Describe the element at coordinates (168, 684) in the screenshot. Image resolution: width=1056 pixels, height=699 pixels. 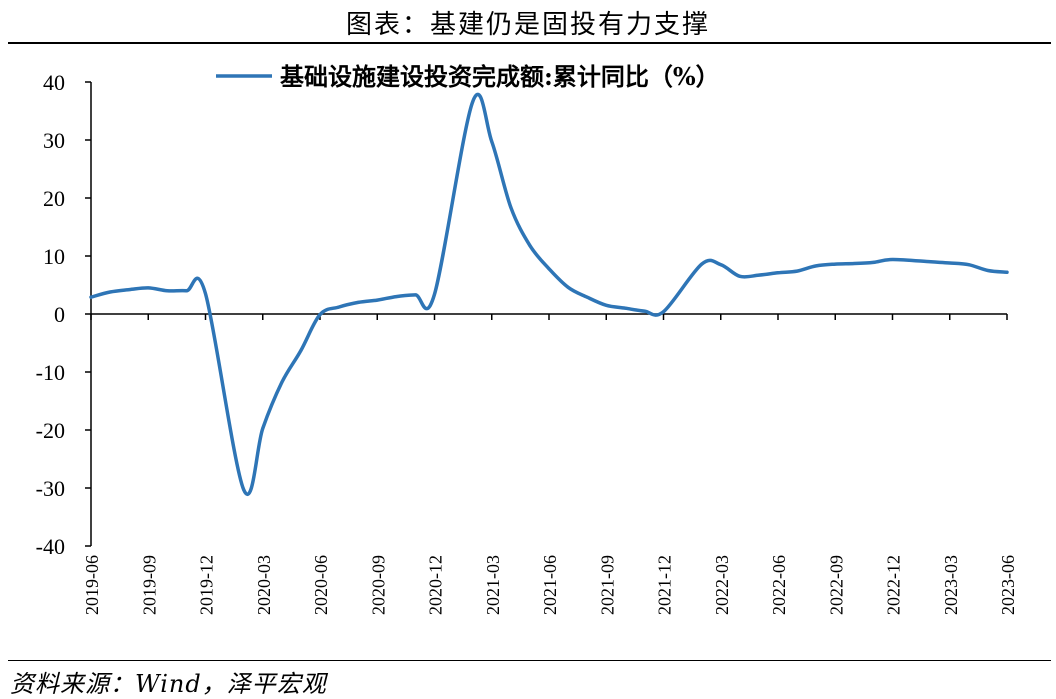
I see `source-note: 资料来源：Wind，泽平宏观` at that location.